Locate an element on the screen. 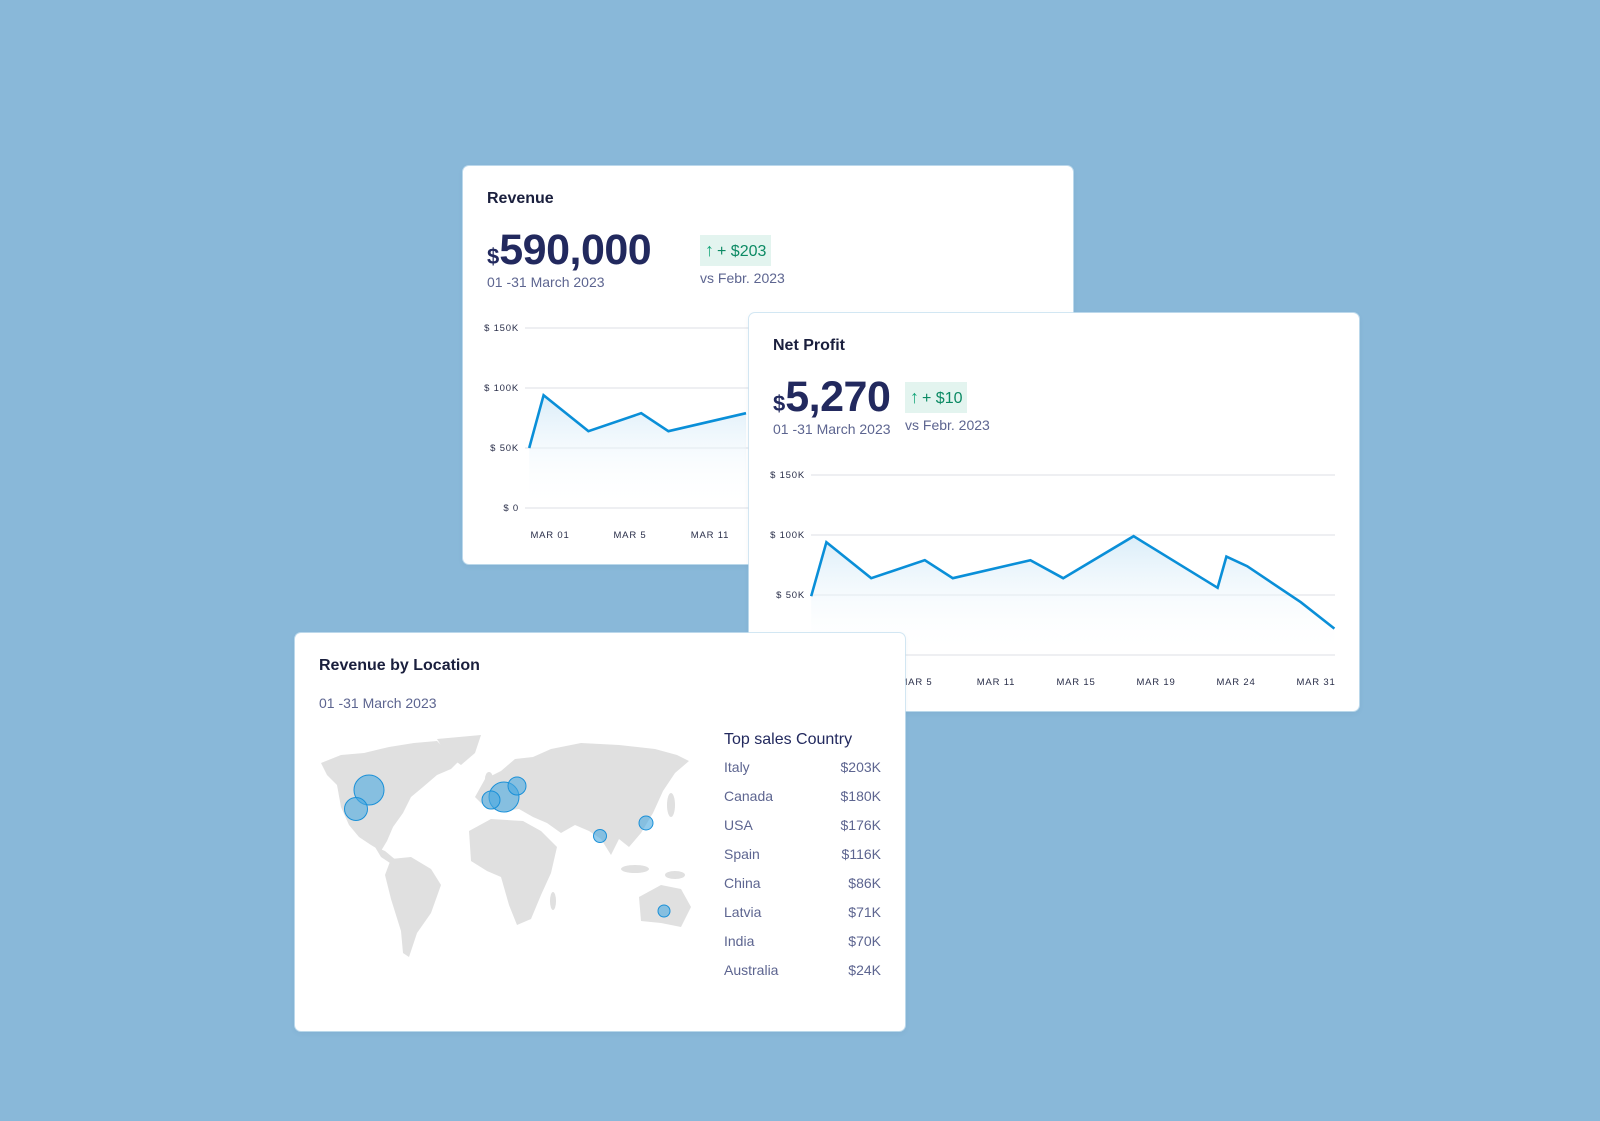 Image resolution: width=1600 pixels, height=1121 pixels. eurasia is located at coordinates (582, 799).